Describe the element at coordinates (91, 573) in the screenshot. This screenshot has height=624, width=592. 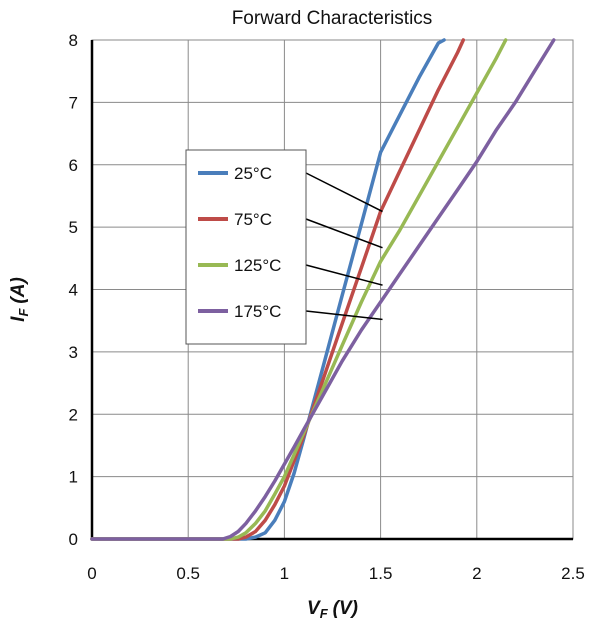
I see `x-tick-label-0: 0` at that location.